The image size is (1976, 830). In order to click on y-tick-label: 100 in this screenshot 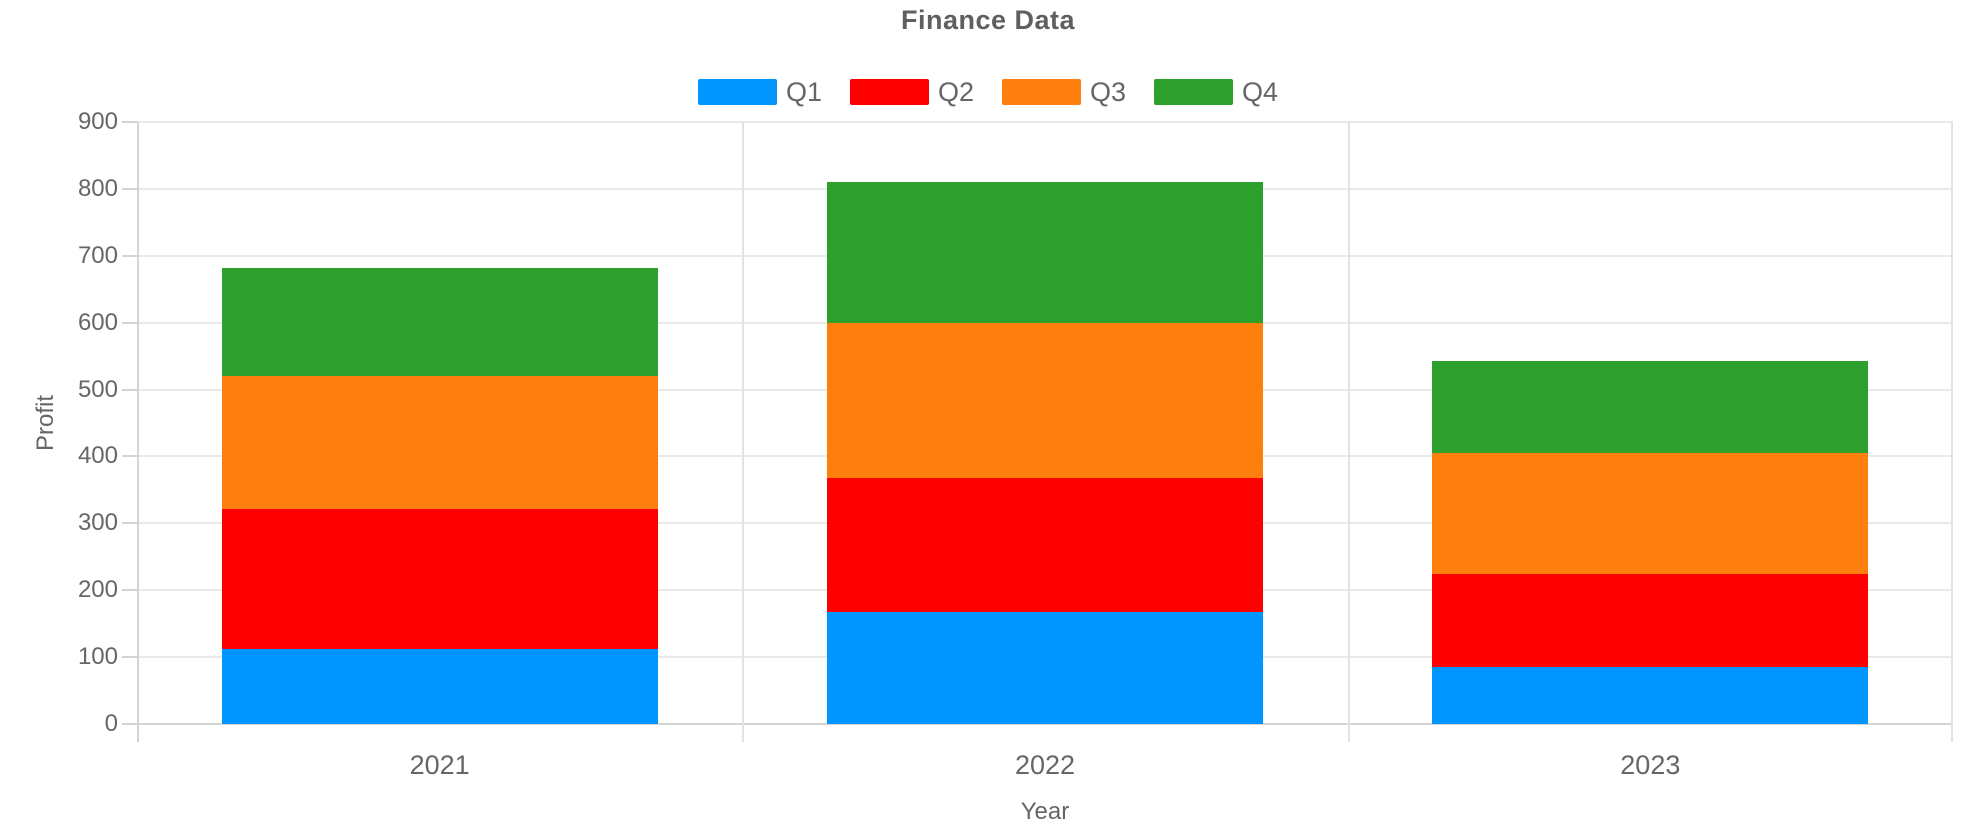, I will do `click(97, 657)`.